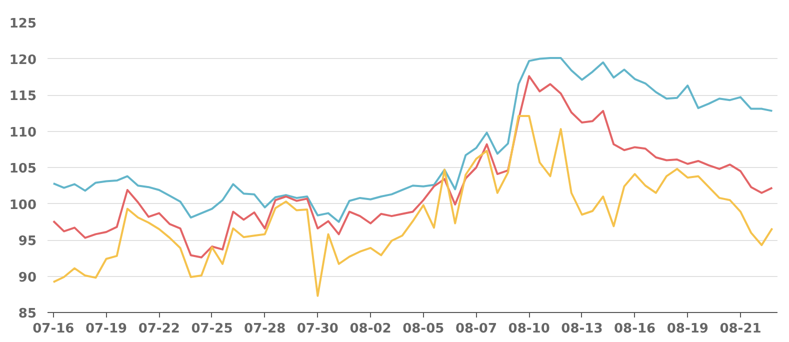  I want to click on y-tick-label: 115, so click(23, 96).